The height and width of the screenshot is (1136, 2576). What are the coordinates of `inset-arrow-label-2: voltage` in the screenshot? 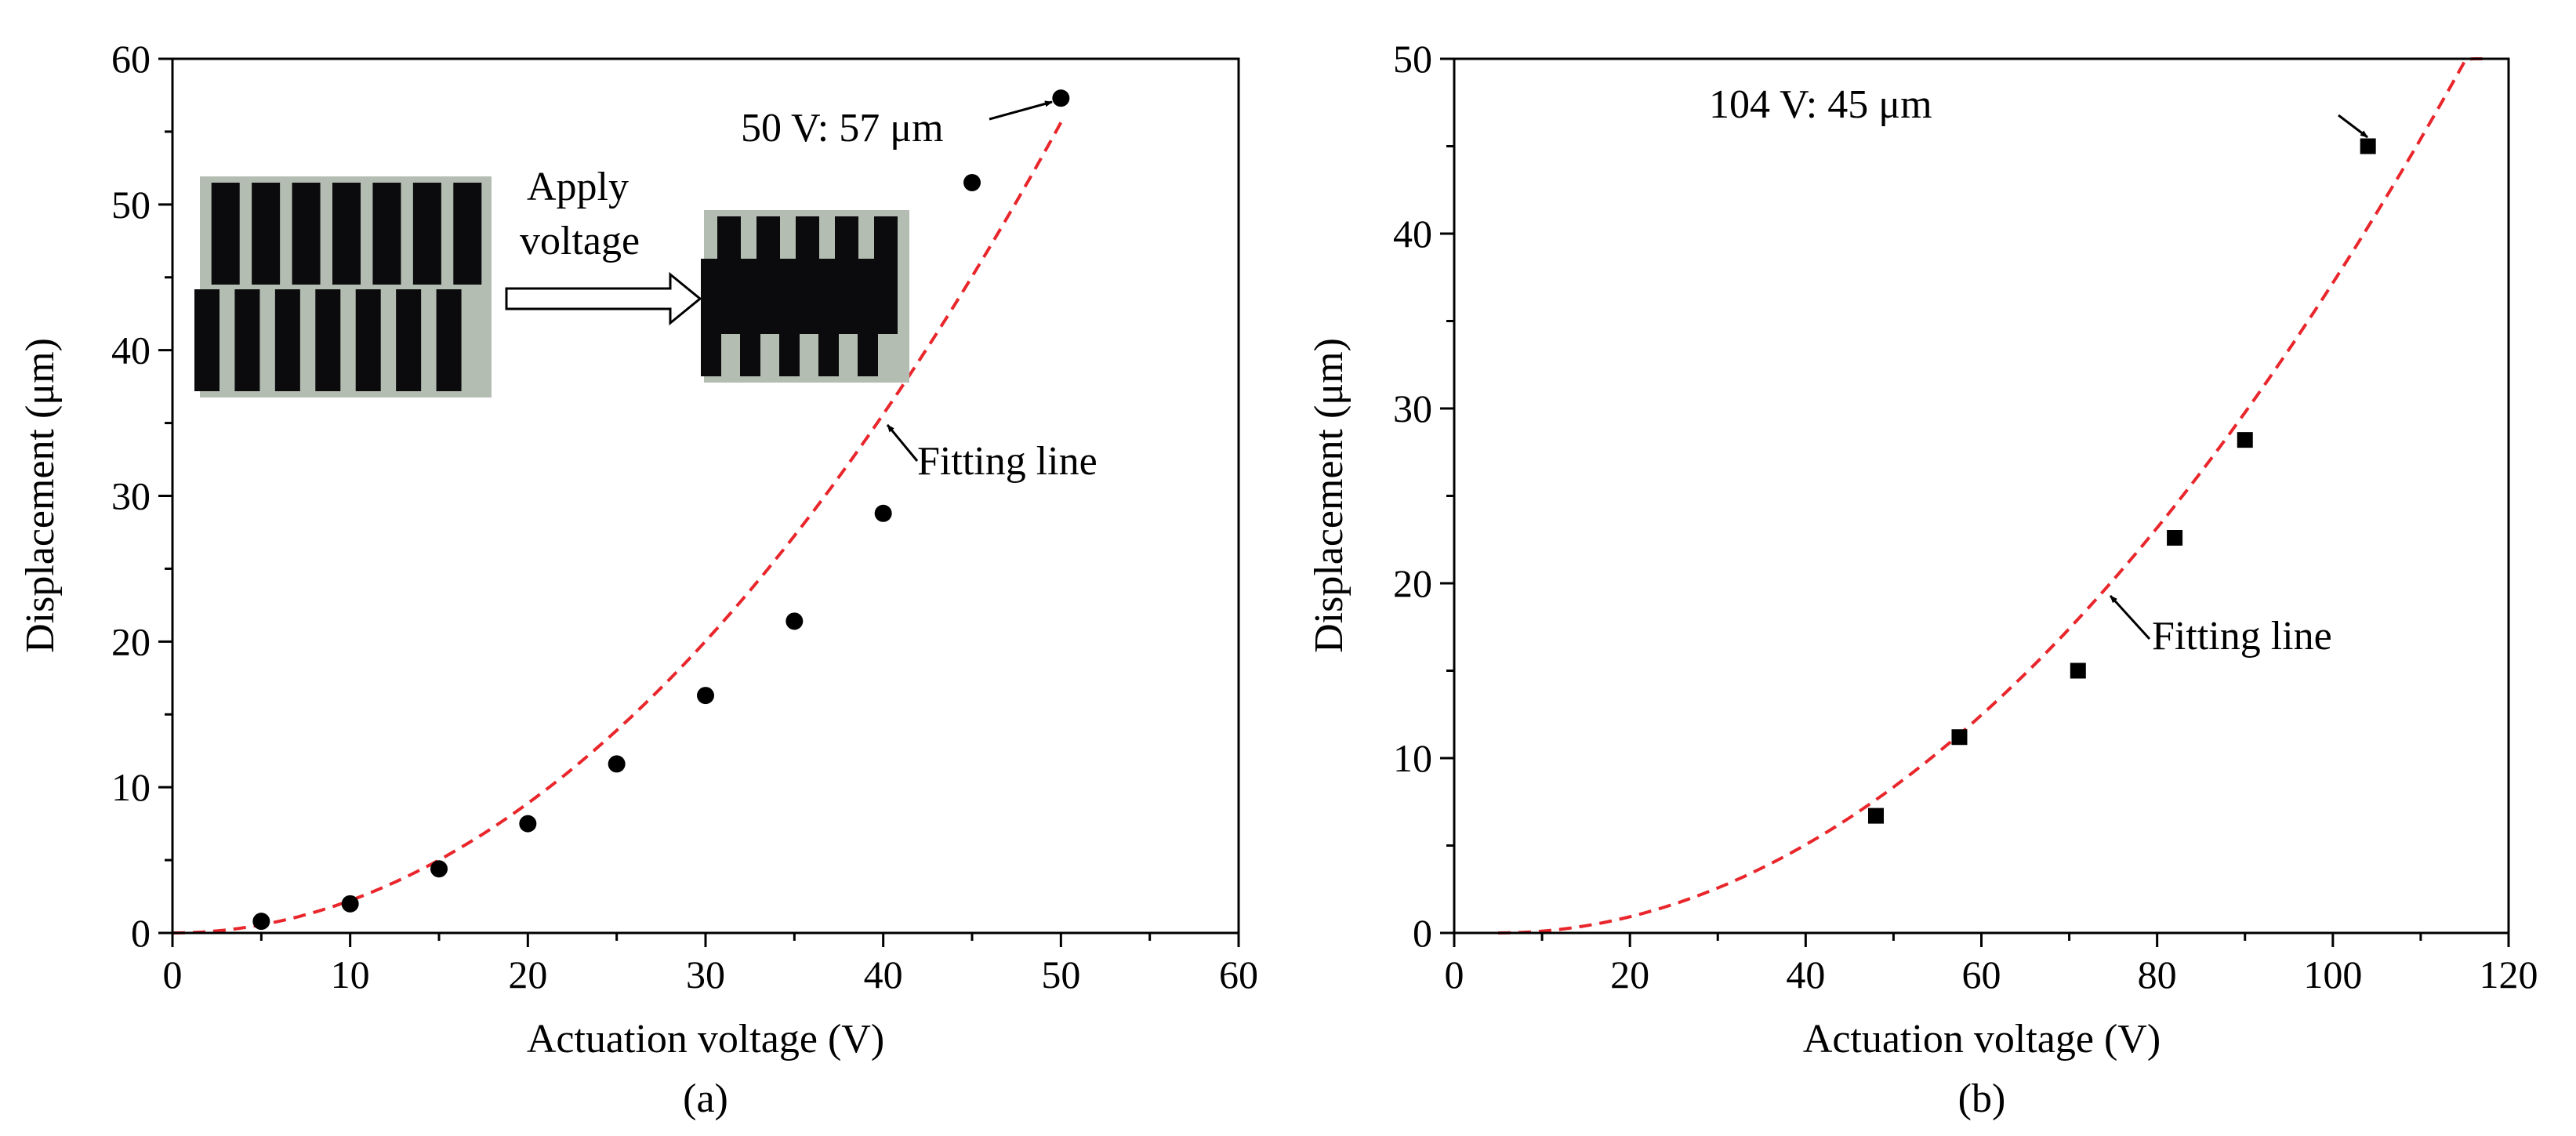 It's located at (580, 241).